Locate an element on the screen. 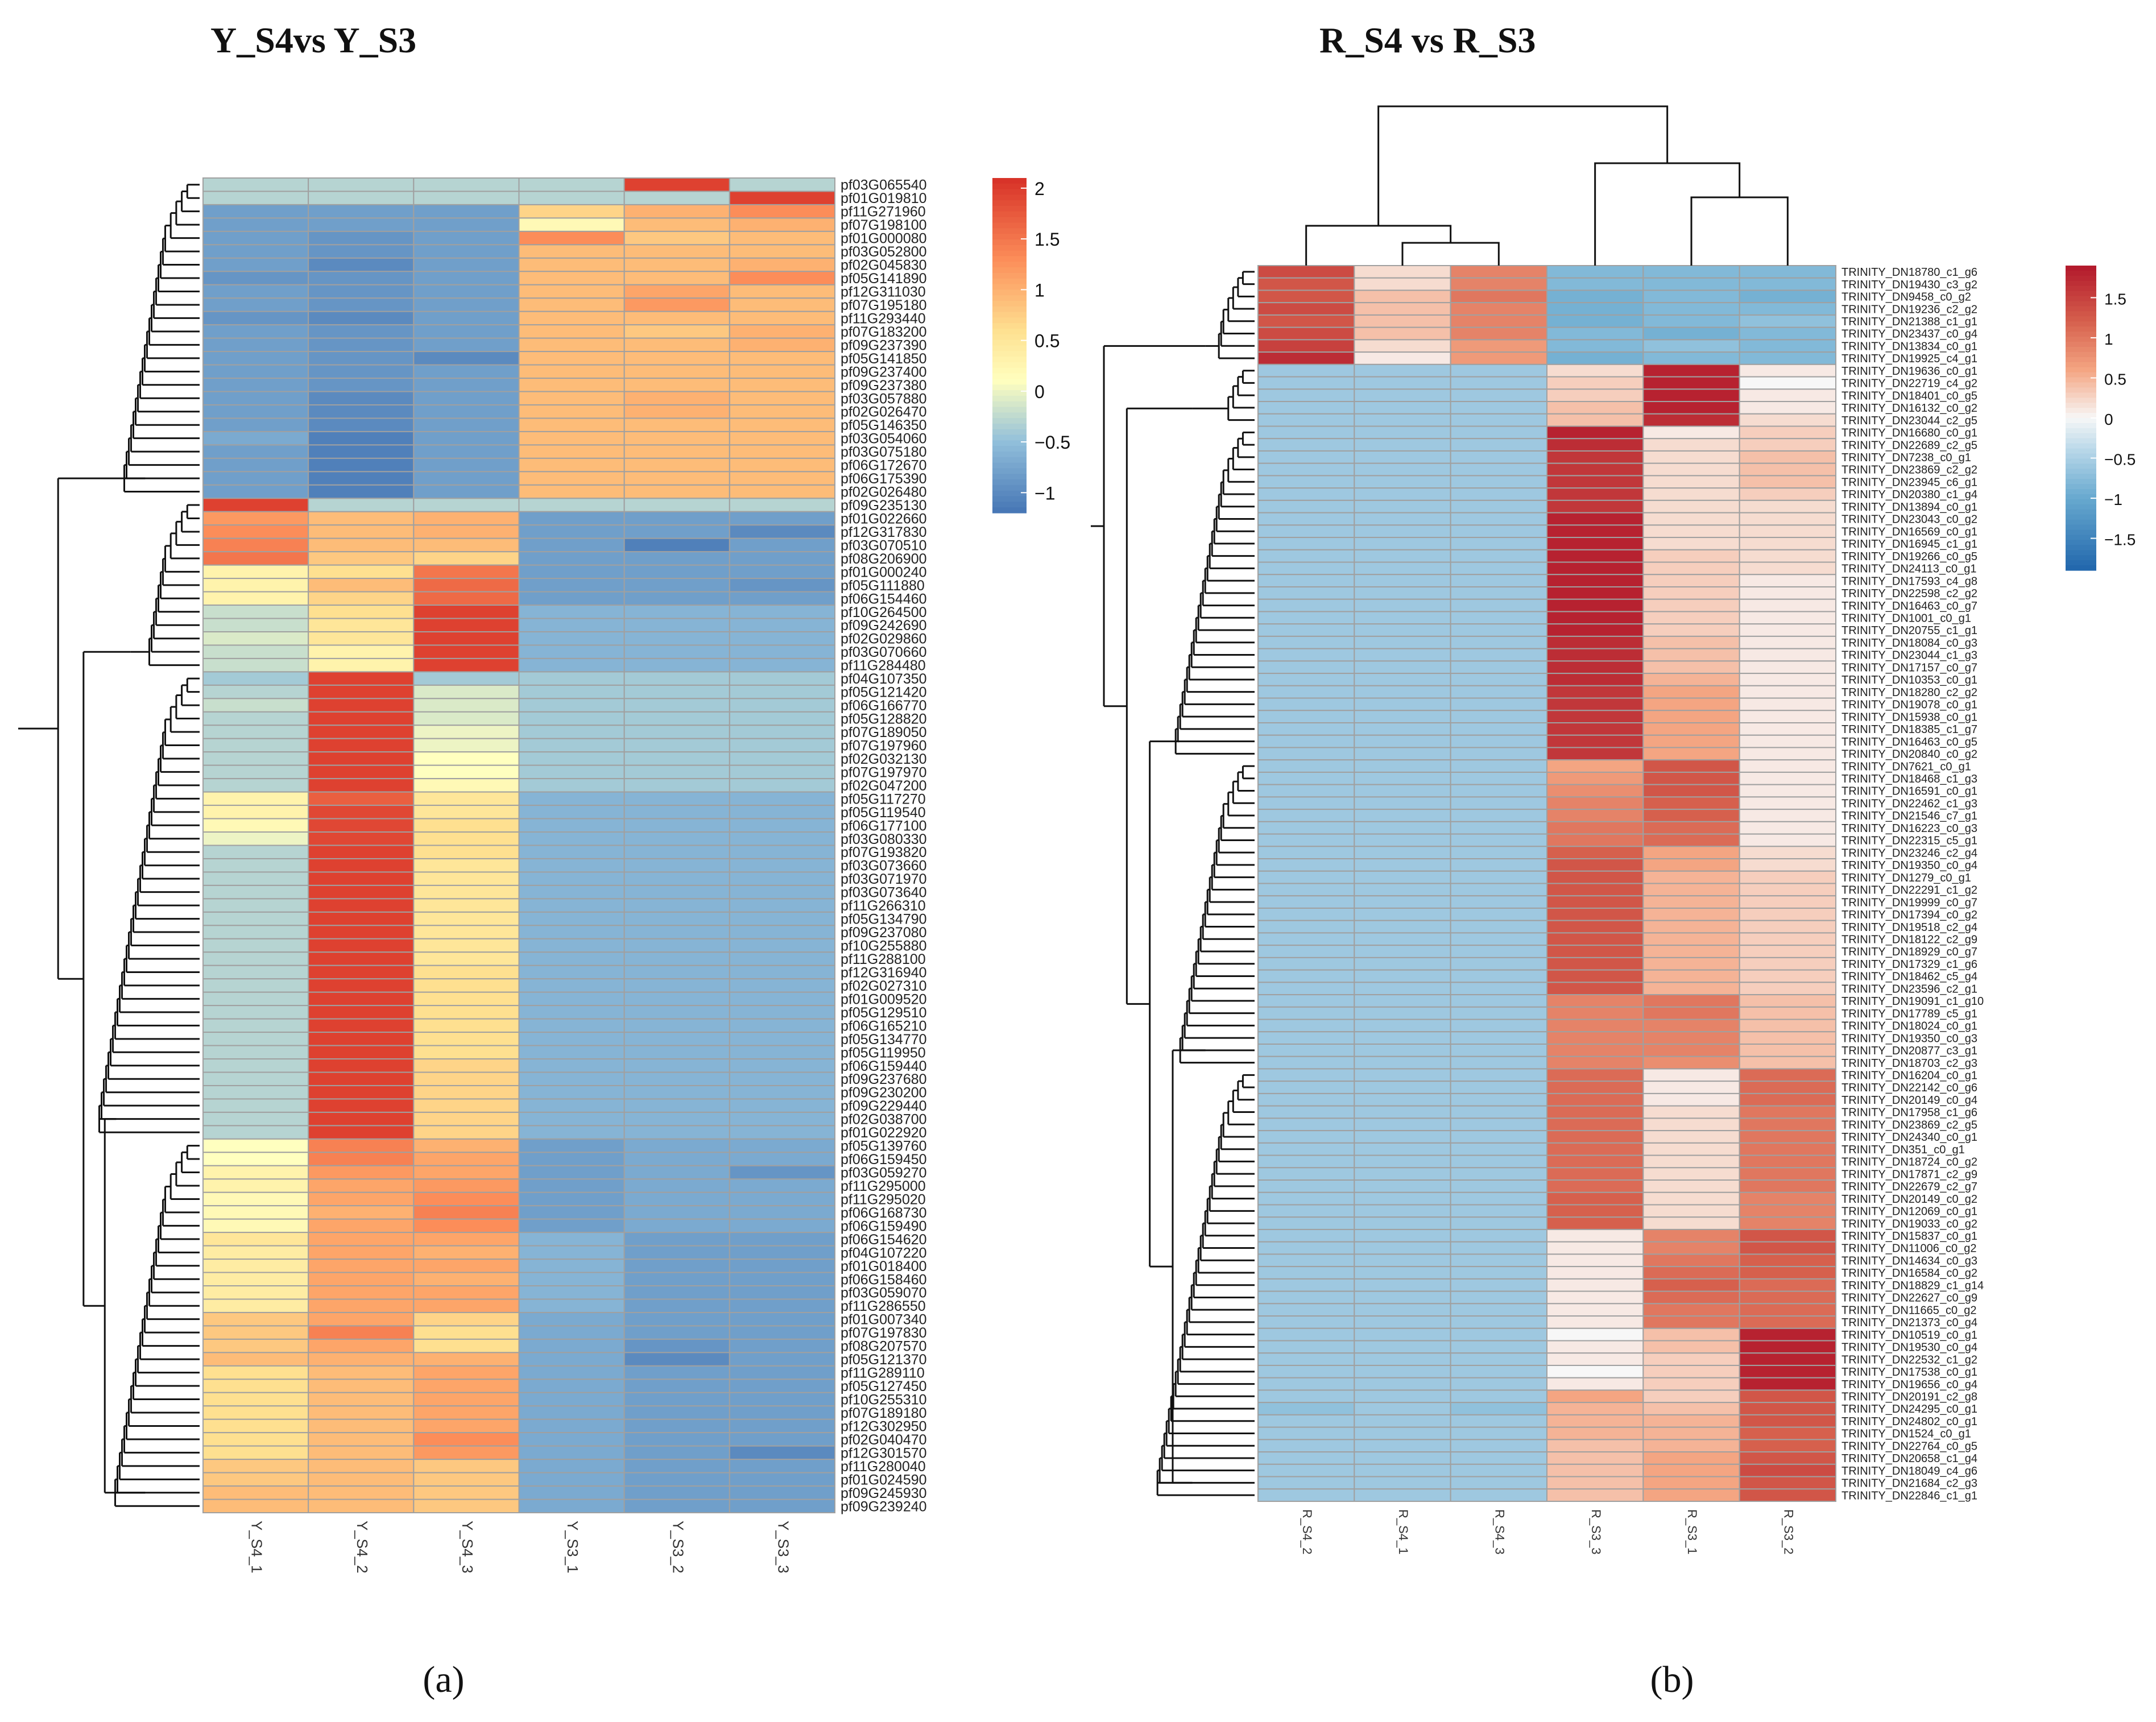 This screenshot has height=1722, width=2156. panel-label-b: (b) is located at coordinates (1672, 1679).